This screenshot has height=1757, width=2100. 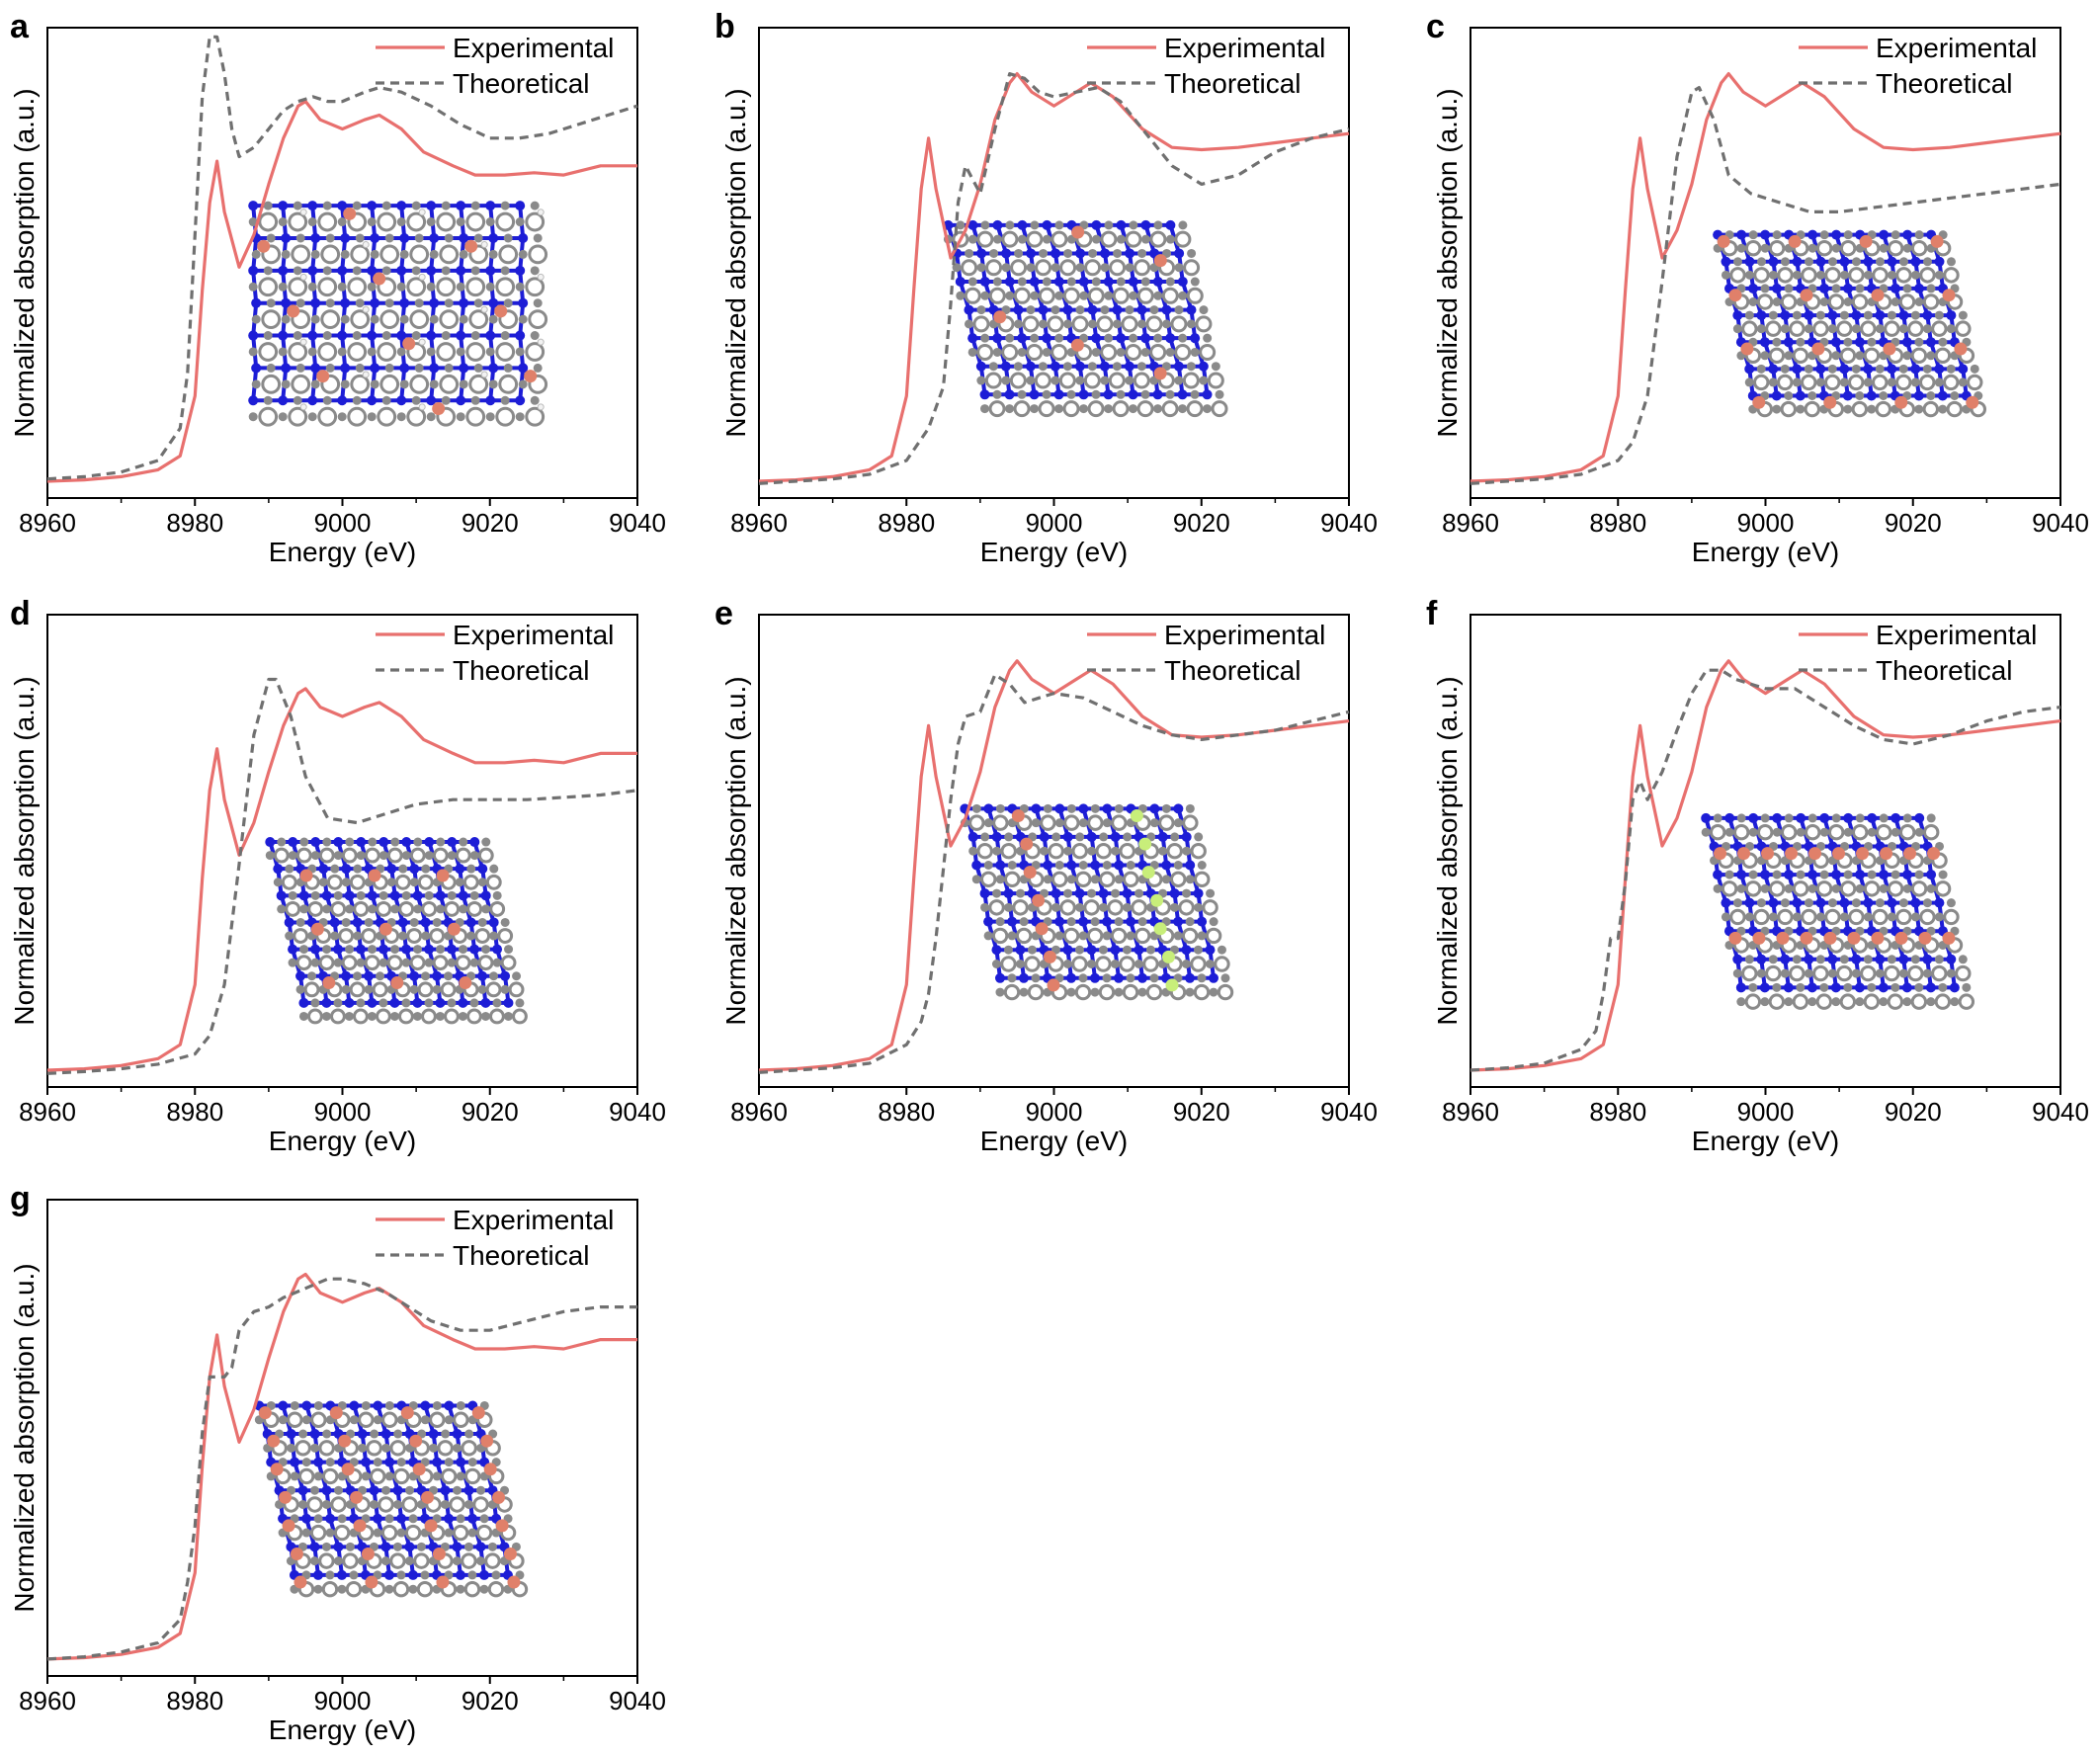 I want to click on inset-structure-g, so click(x=391, y=1499).